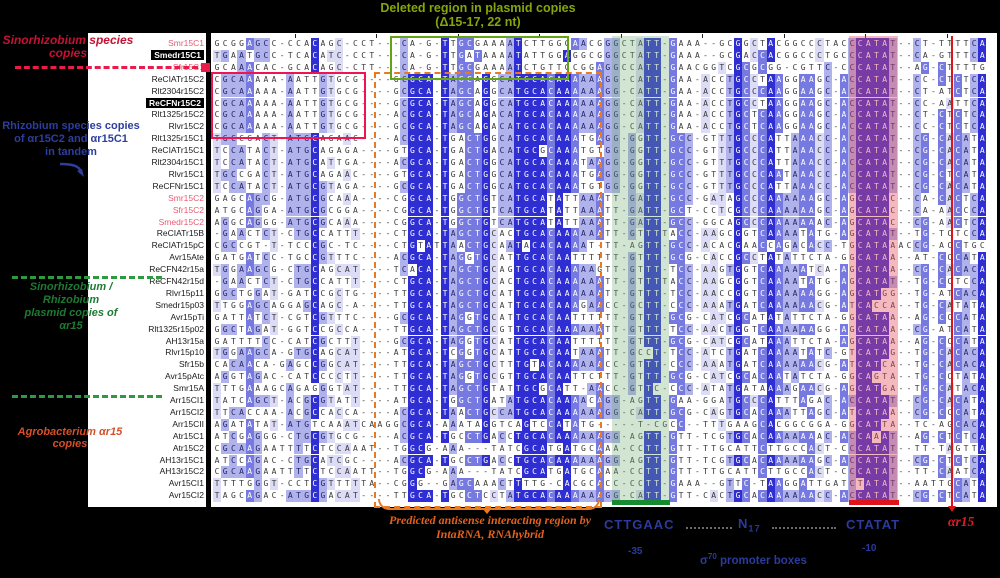 This screenshot has height=578, width=1000. Describe the element at coordinates (176, 328) in the screenshot. I see `sequence-label: Rlt1325r15p02` at that location.